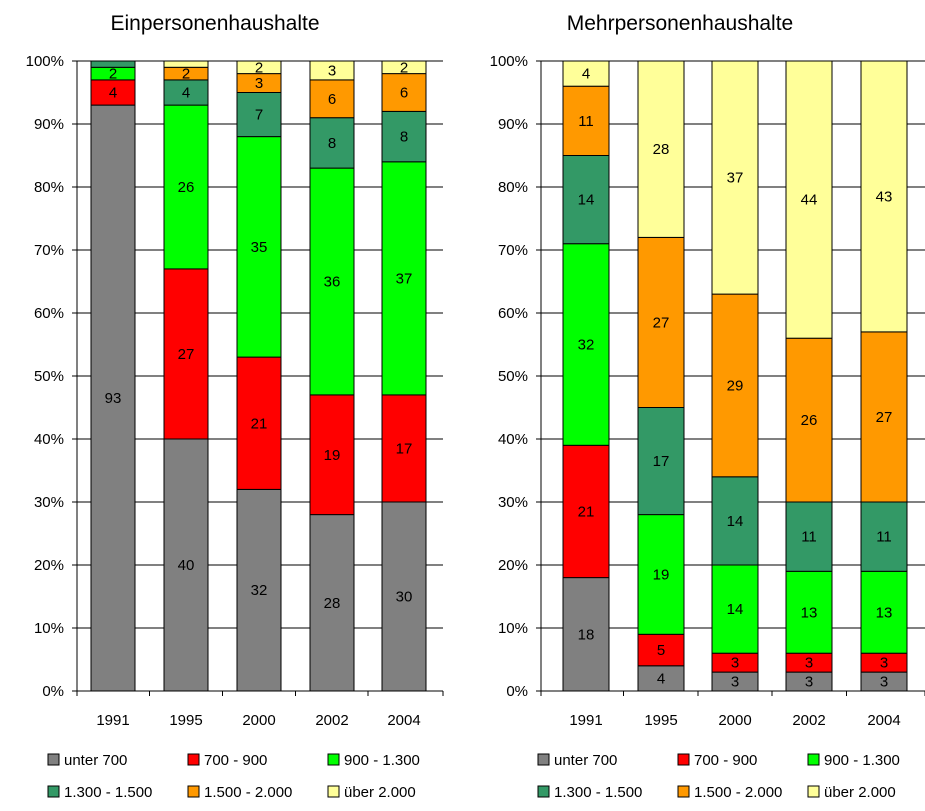 The width and height of the screenshot is (925, 811). What do you see at coordinates (725, 760) in the screenshot?
I see `legend-label: 700 - 900` at bounding box center [725, 760].